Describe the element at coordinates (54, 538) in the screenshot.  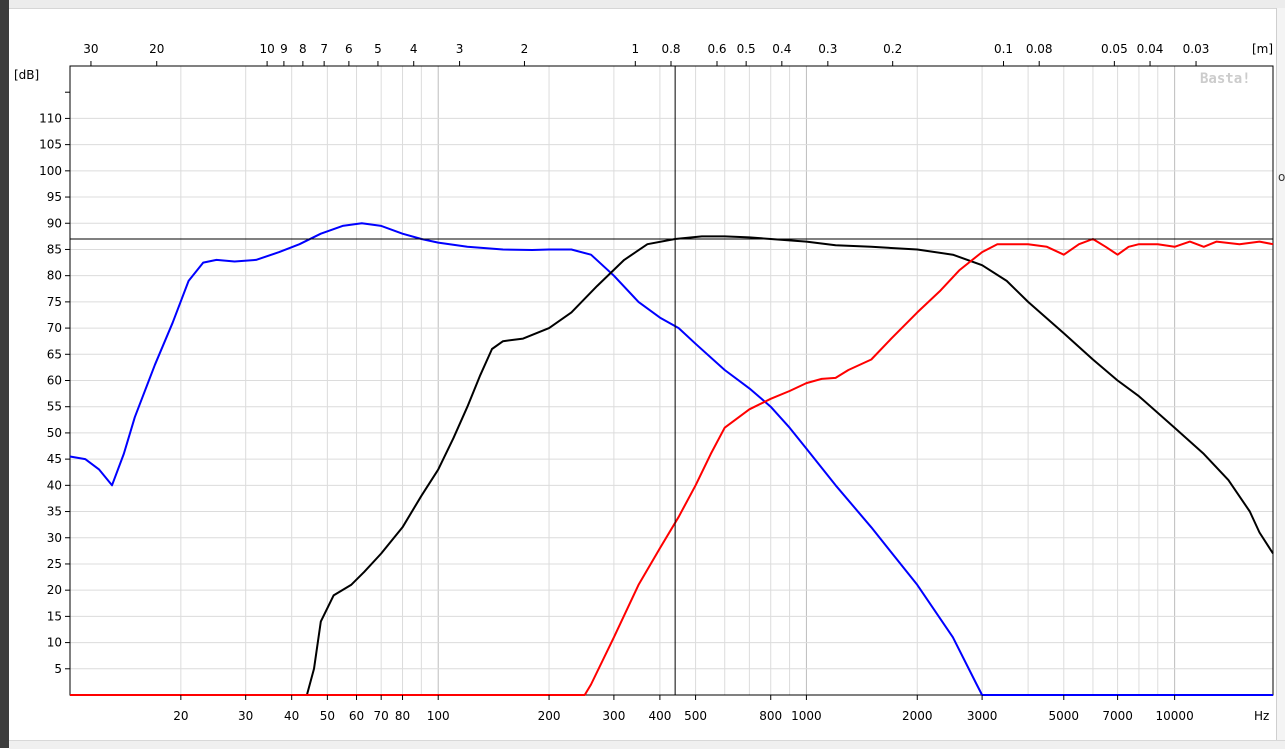
I see `y-tick-label: 30` at that location.